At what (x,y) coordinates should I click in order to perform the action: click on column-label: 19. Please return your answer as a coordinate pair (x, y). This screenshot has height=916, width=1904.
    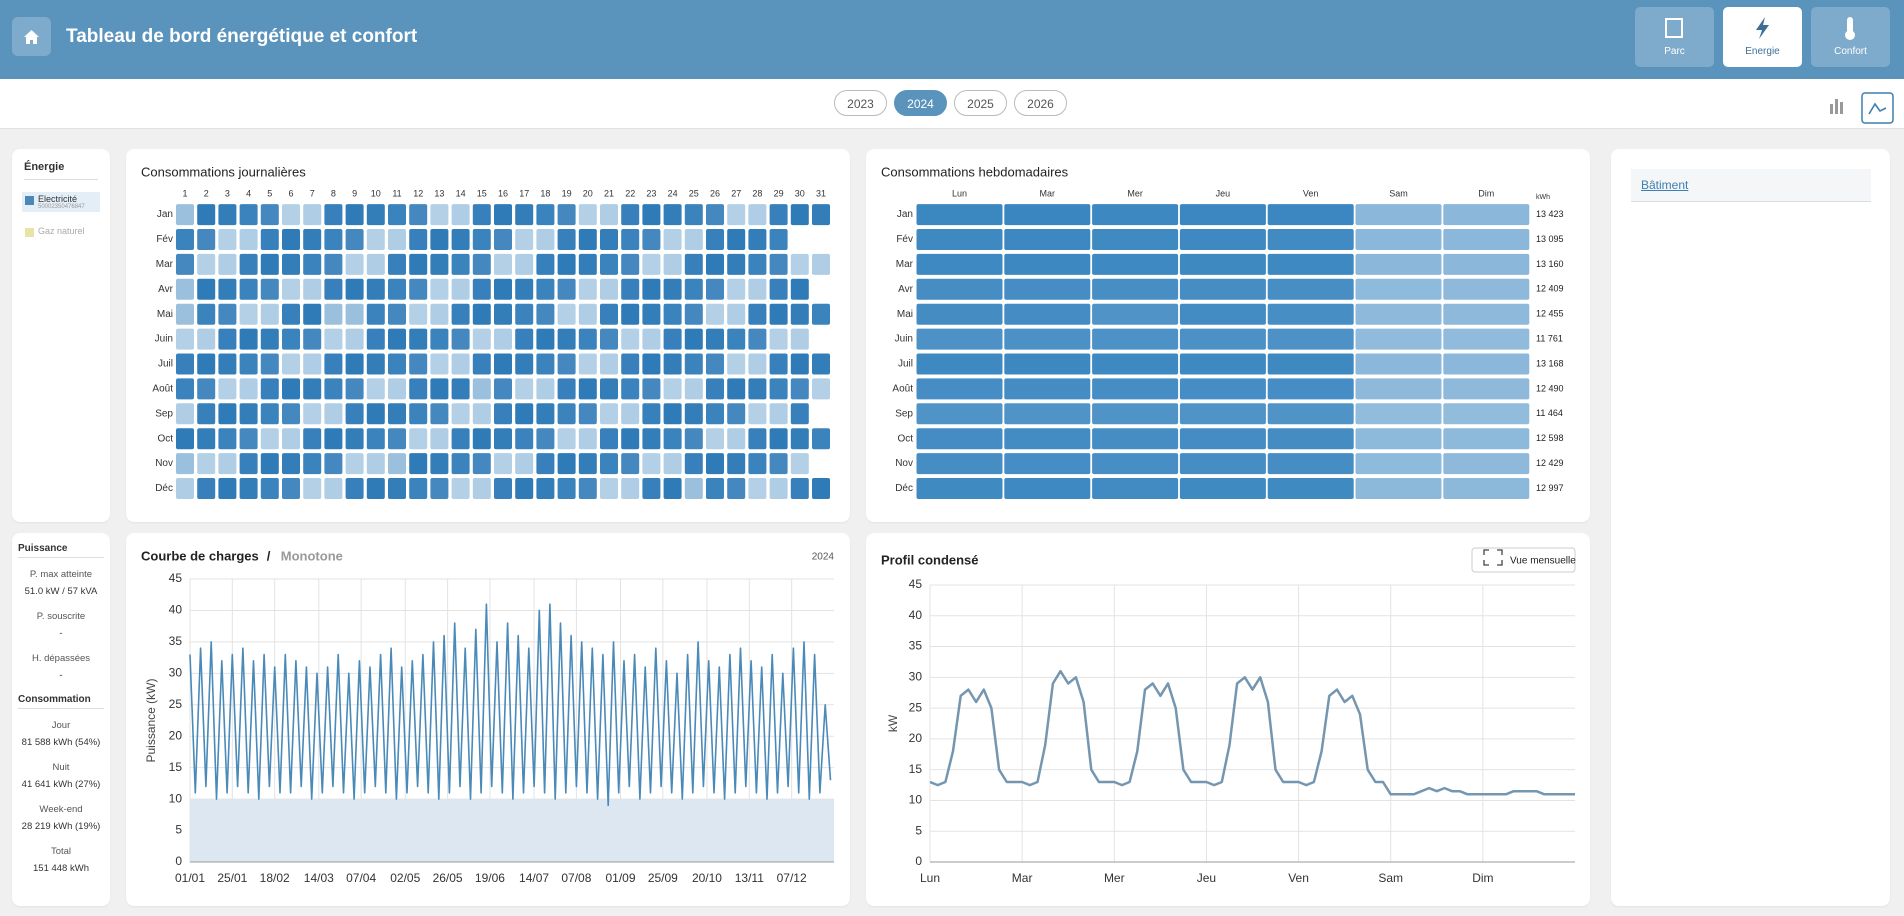
    Looking at the image, I should click on (567, 193).